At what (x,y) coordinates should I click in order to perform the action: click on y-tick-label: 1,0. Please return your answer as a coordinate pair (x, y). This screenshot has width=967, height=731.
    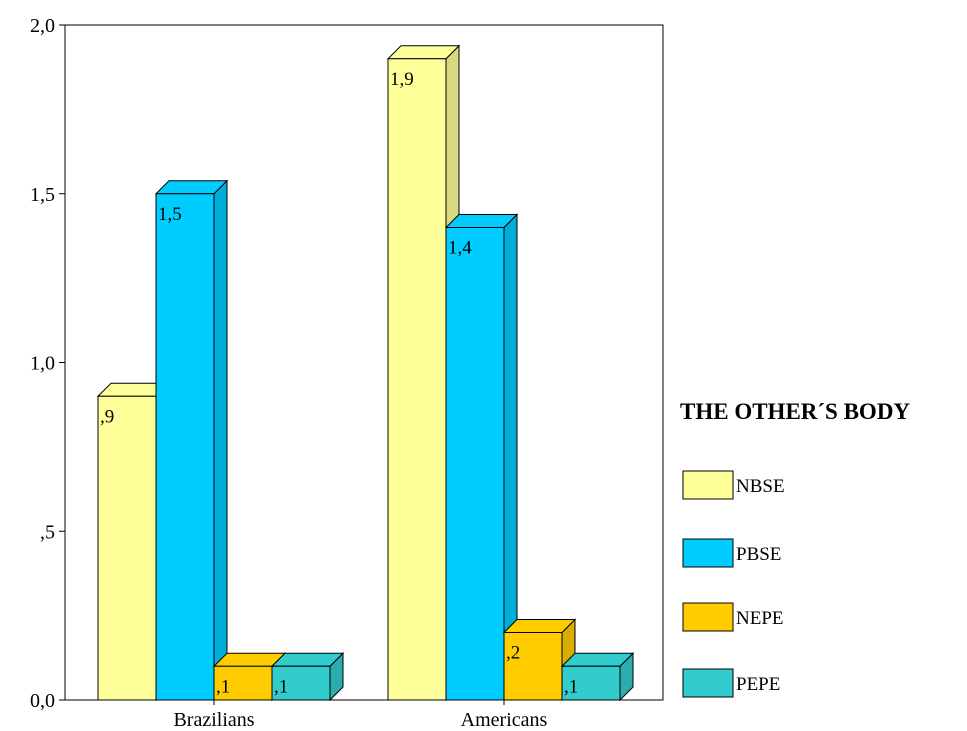
    Looking at the image, I should click on (42, 364).